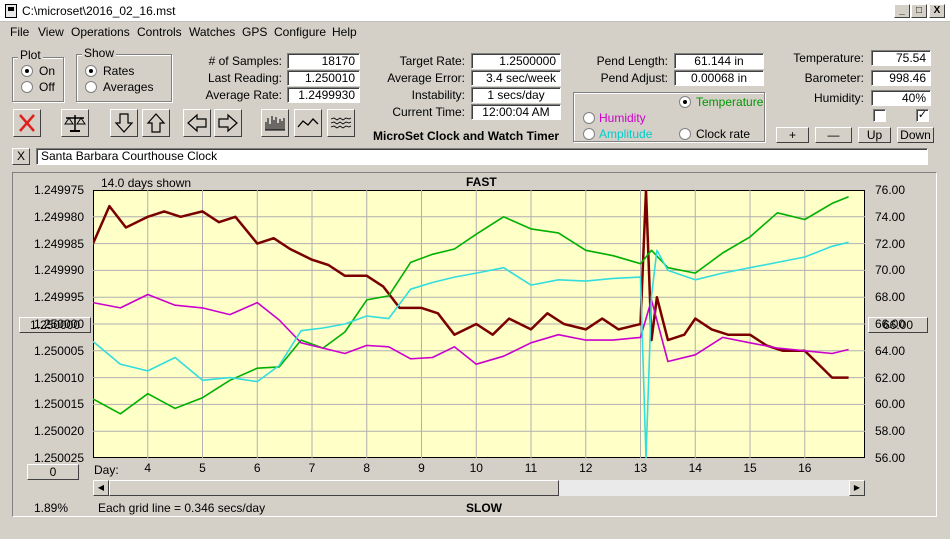 This screenshot has height=539, width=950. I want to click on scroll-left-arrow: ◀, so click(101, 488).